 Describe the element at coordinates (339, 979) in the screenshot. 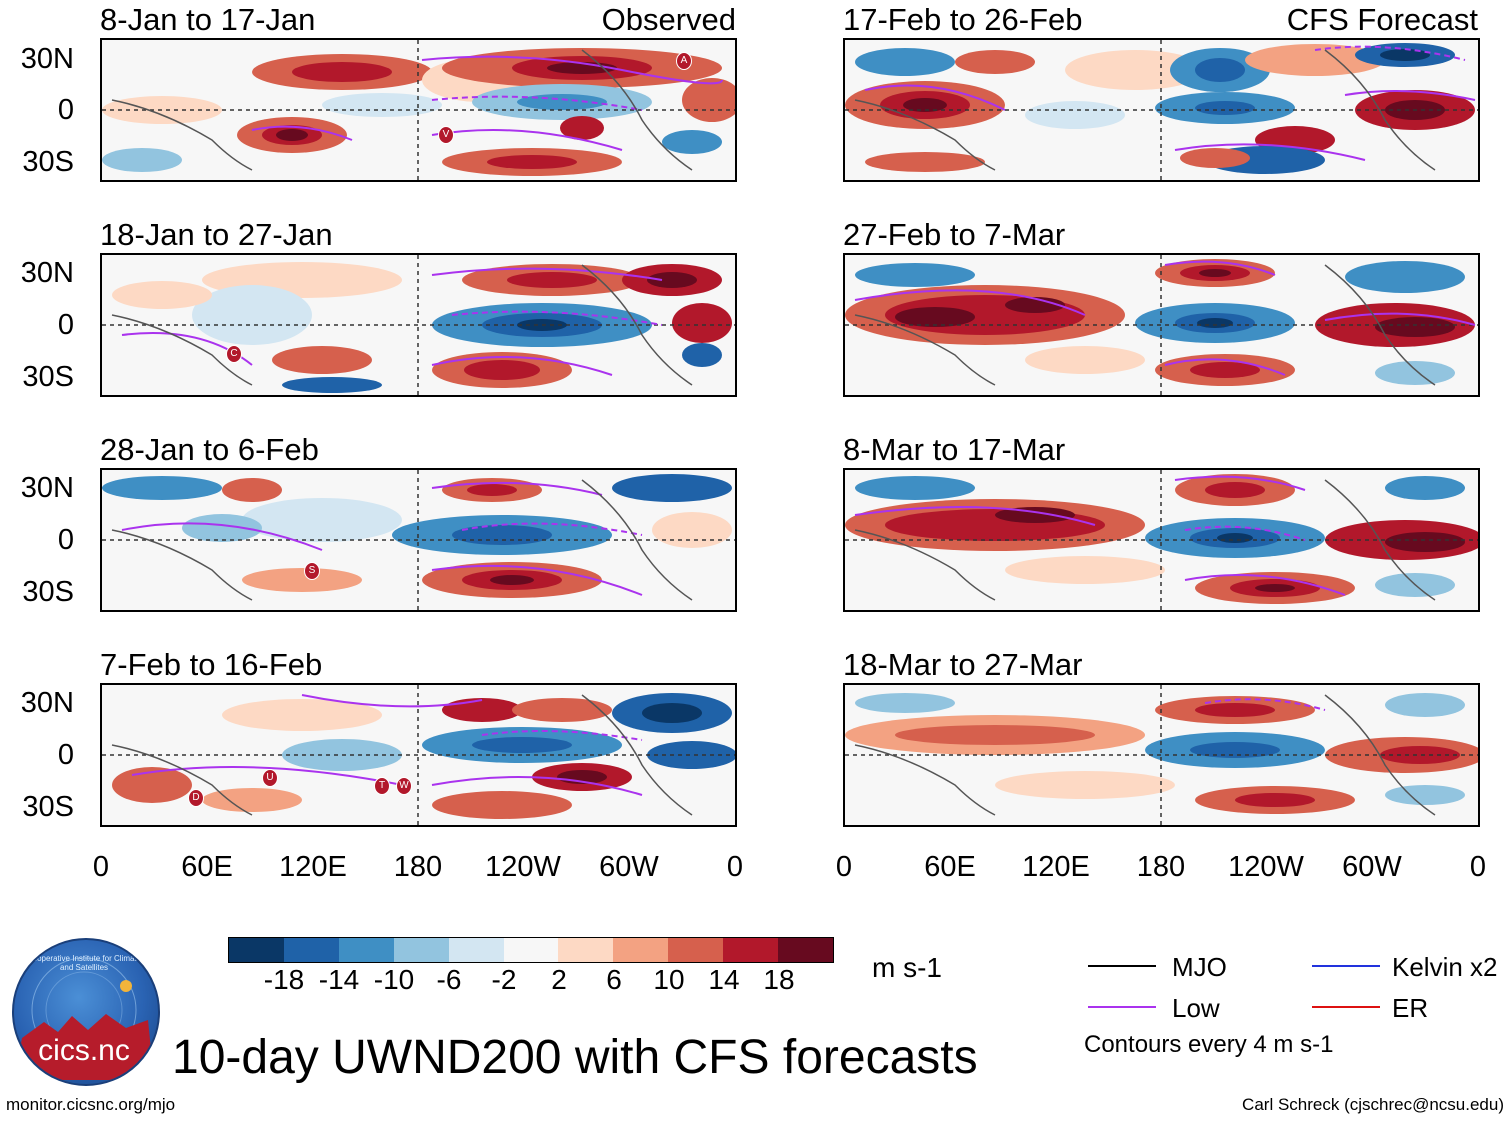

I see `colorbar-tick: -14` at that location.